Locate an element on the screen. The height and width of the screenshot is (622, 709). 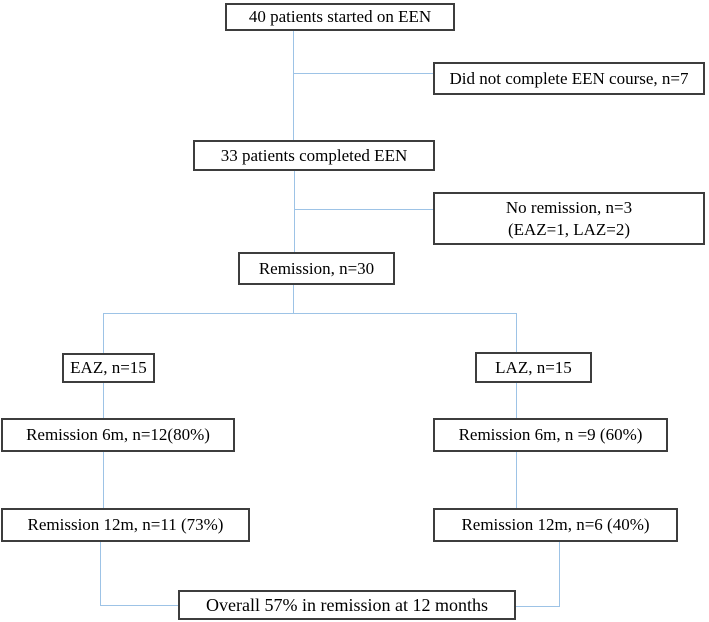
box-patients-completed: 33 patients completed EEN is located at coordinates (314, 155).